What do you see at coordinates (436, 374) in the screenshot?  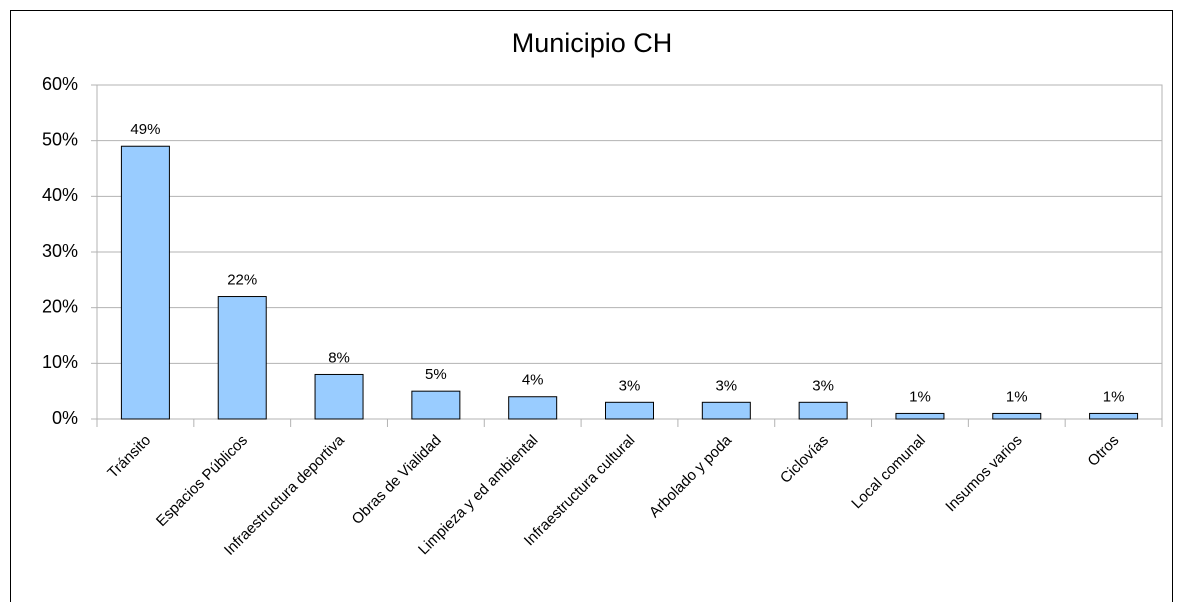 I see `data-label: 5%` at bounding box center [436, 374].